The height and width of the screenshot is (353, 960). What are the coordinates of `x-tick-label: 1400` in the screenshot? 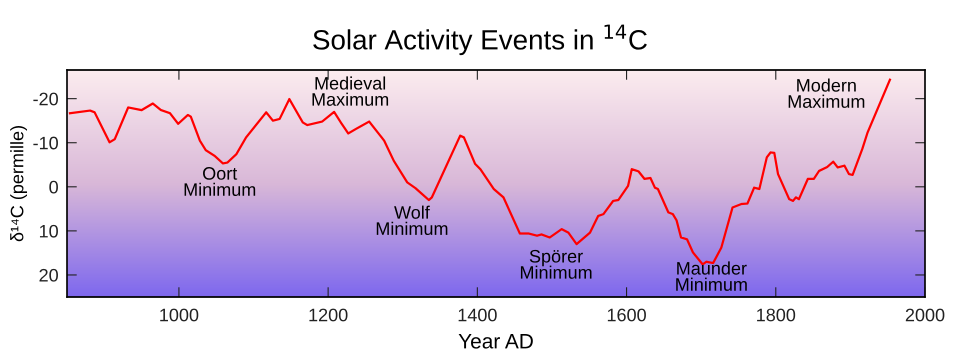 It's located at (477, 315).